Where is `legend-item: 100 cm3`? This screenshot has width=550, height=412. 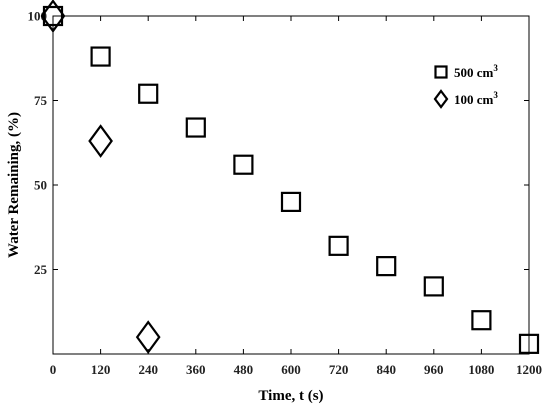 legend-item: 100 cm3 is located at coordinates (465, 99).